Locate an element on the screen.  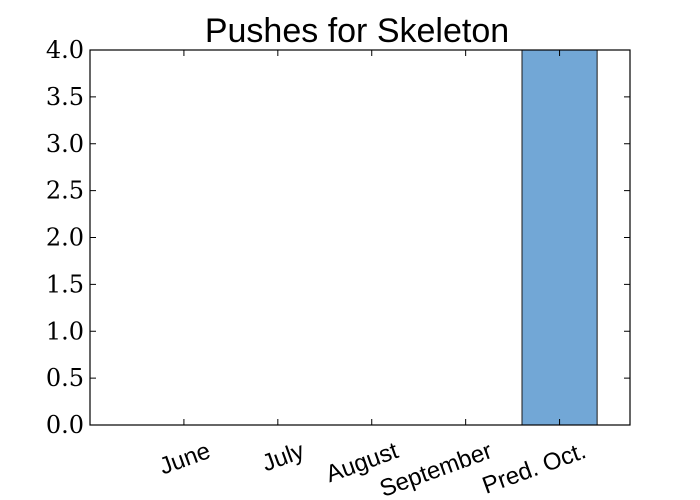
x-tick-label: June is located at coordinates (185, 458).